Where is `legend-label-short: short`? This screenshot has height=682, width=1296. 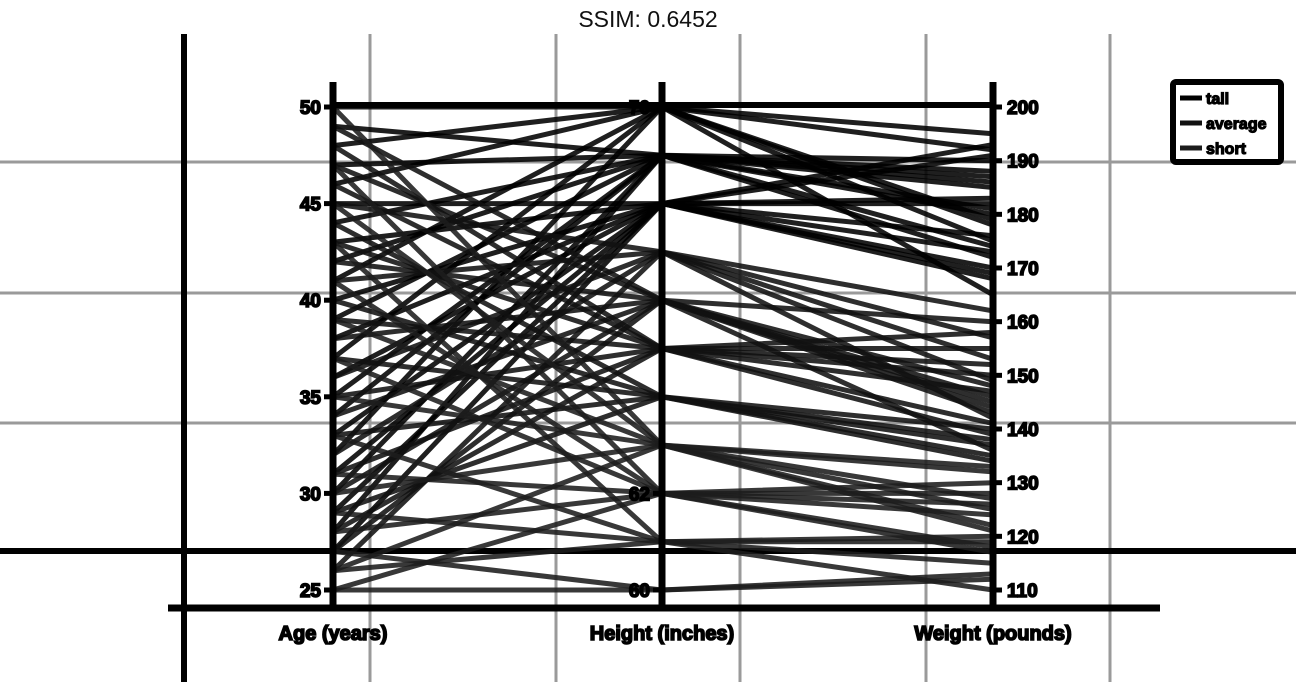
legend-label-short: short is located at coordinates (1226, 149).